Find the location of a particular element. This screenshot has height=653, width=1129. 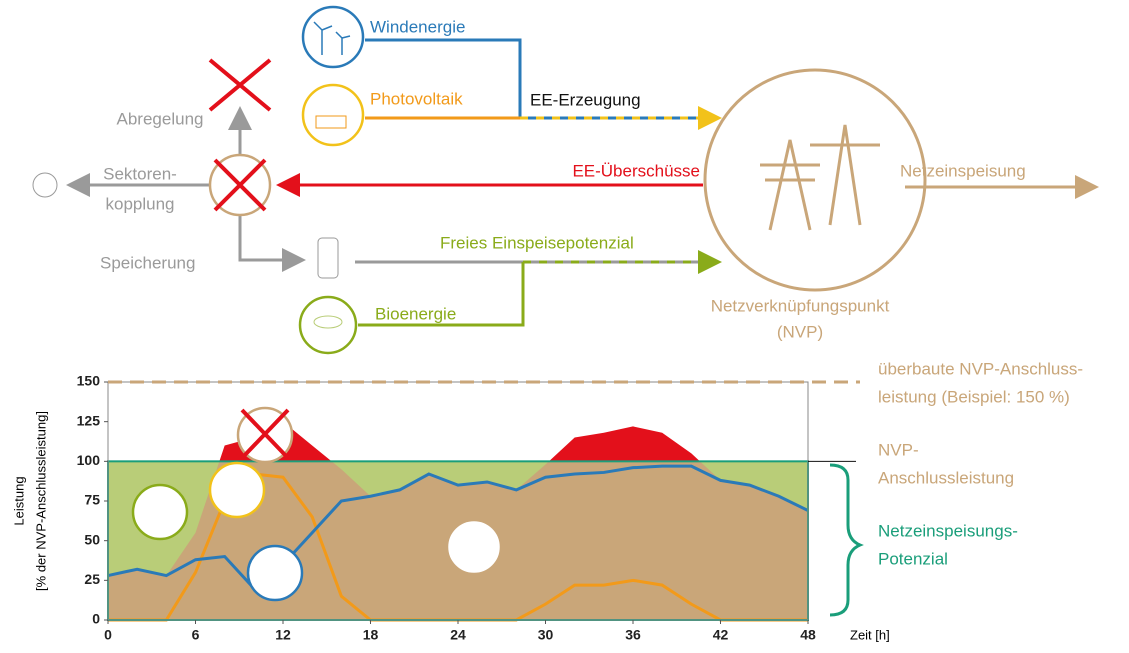

curt-label: Abregelung is located at coordinates (160, 118).